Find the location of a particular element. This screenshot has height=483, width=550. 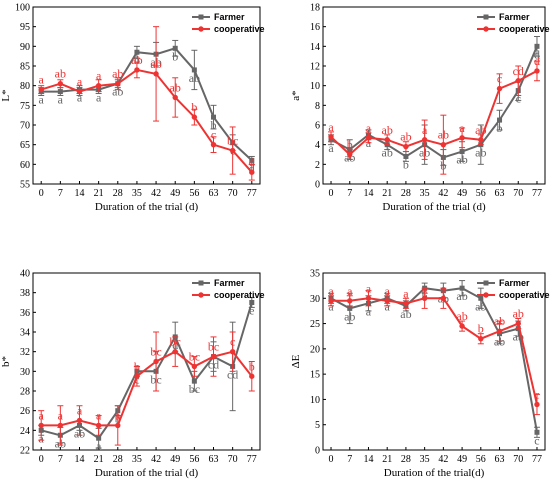

significance-letter: d is located at coordinates (252, 162).